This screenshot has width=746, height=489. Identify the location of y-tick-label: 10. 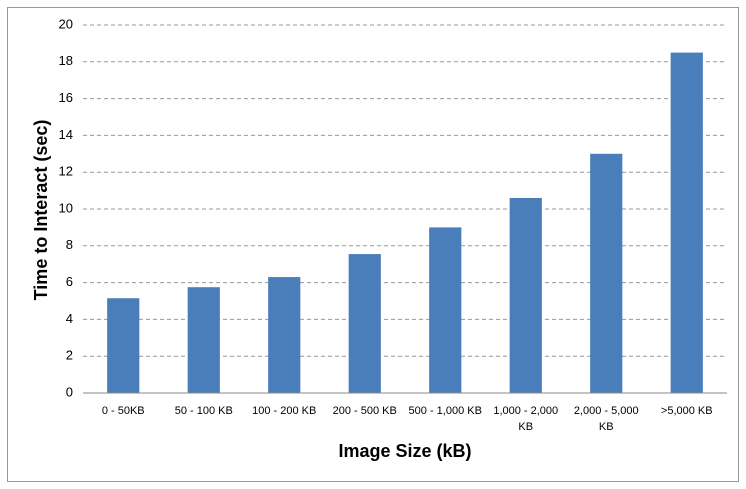
(66, 207).